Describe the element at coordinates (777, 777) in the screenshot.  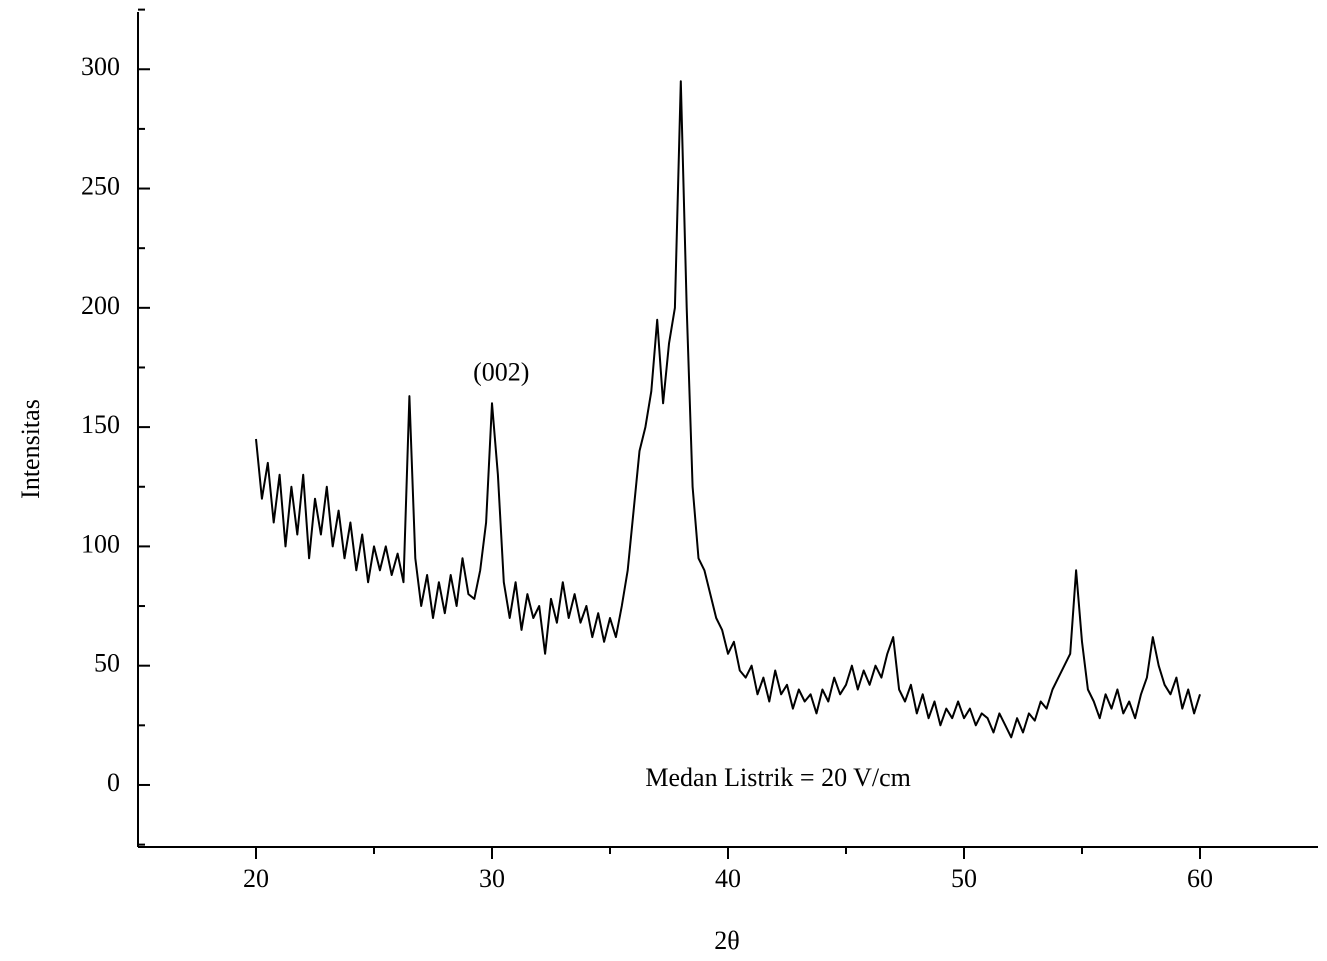
I see `annotation: Medan Listrik = 20 V/cm` at that location.